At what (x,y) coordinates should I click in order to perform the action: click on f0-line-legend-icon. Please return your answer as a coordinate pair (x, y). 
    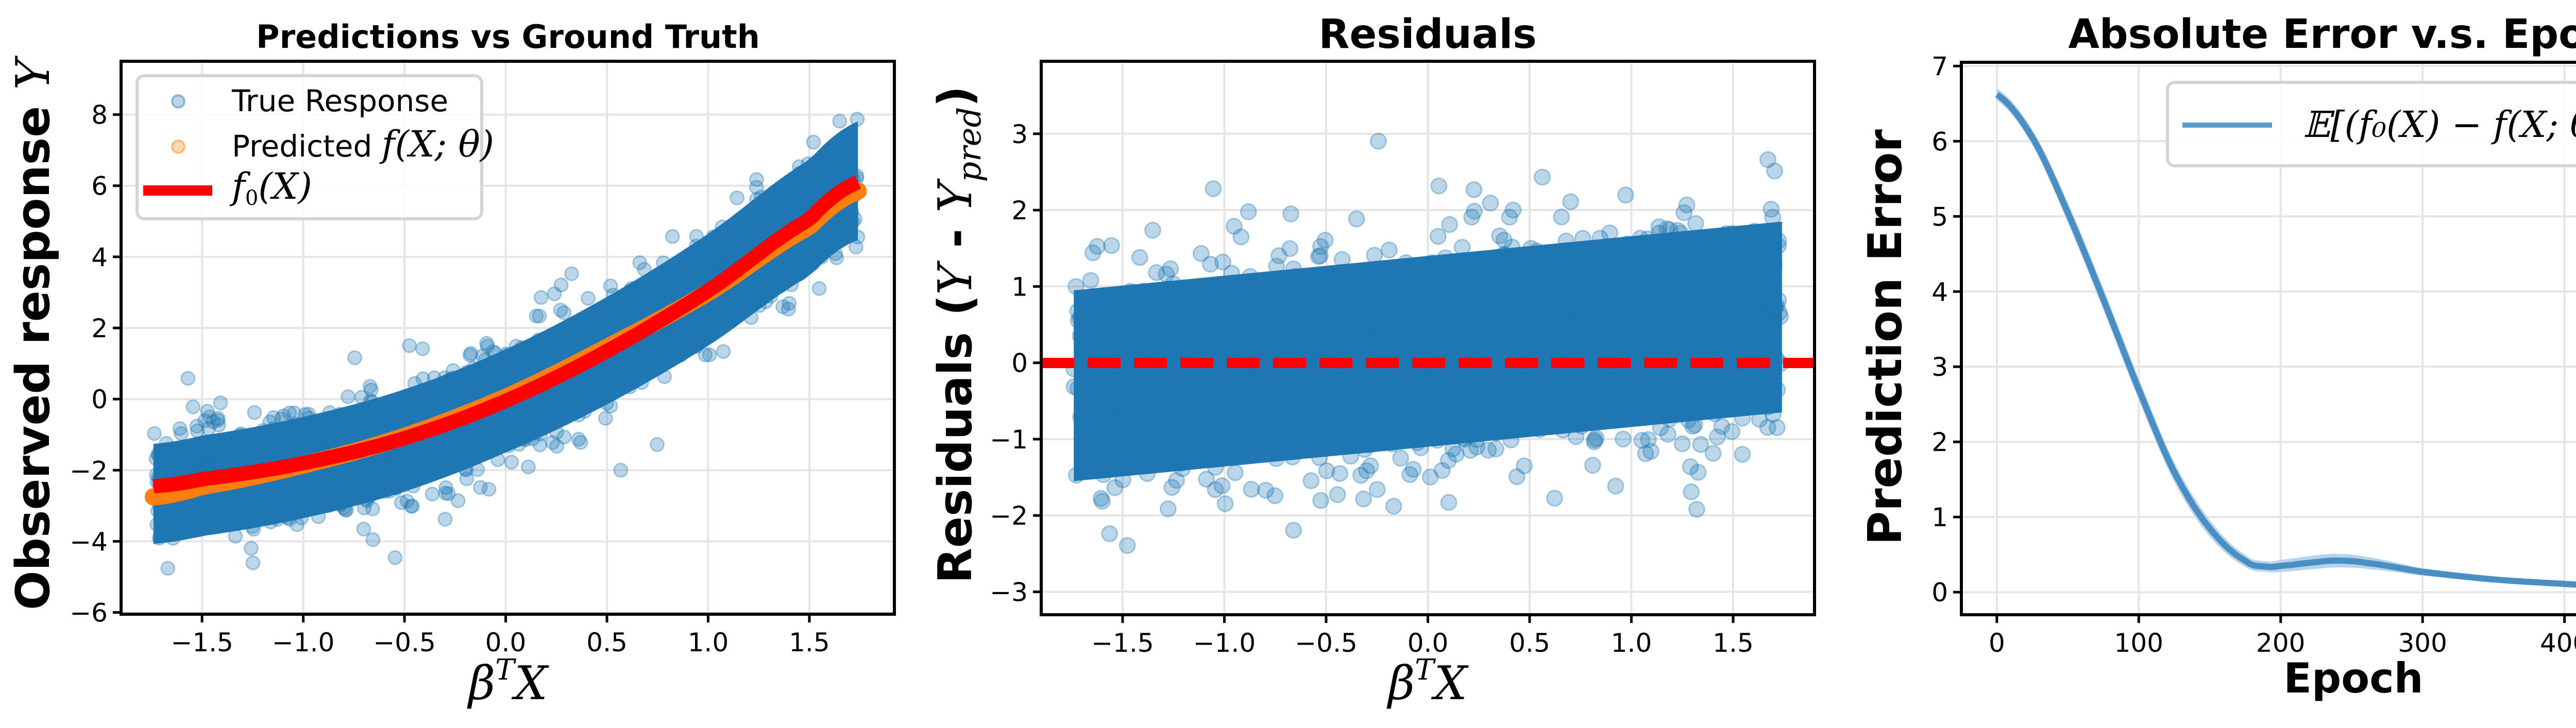
    Looking at the image, I should click on (177, 190).